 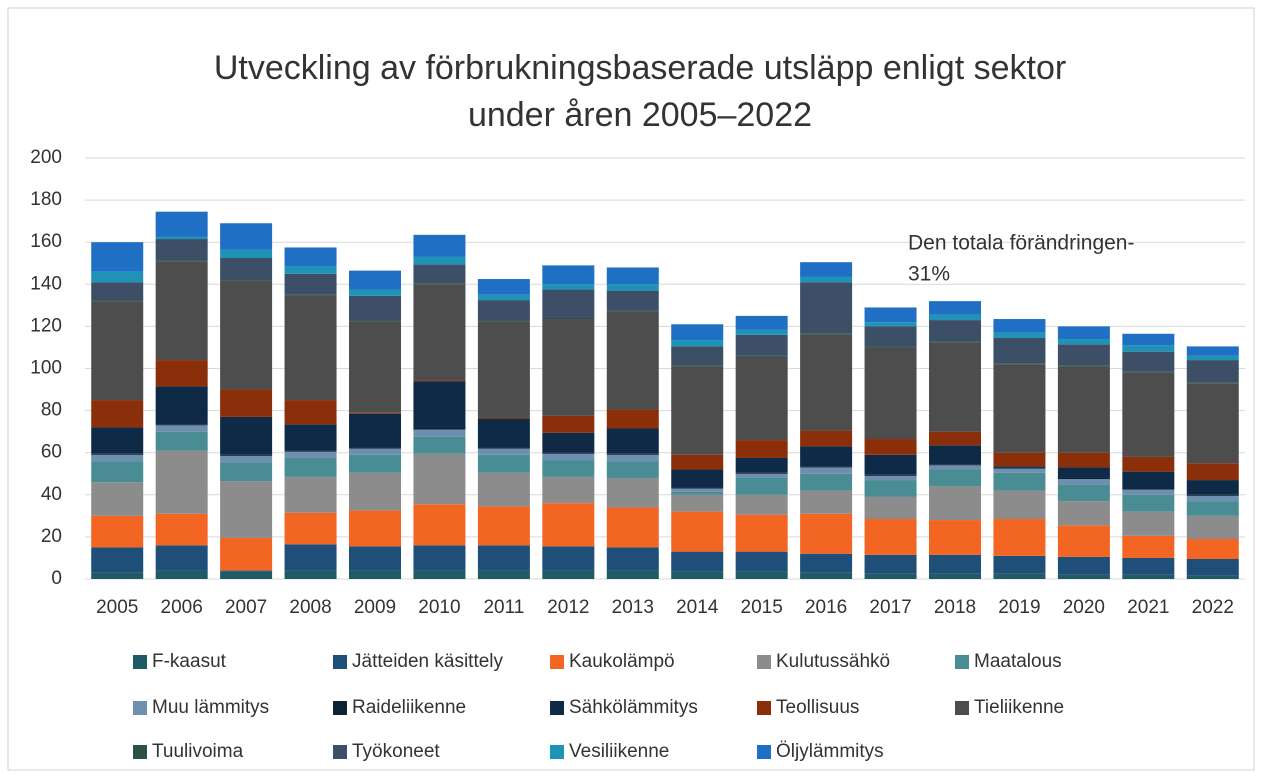 What do you see at coordinates (697, 607) in the screenshot?
I see `x-tick-label: 2014` at bounding box center [697, 607].